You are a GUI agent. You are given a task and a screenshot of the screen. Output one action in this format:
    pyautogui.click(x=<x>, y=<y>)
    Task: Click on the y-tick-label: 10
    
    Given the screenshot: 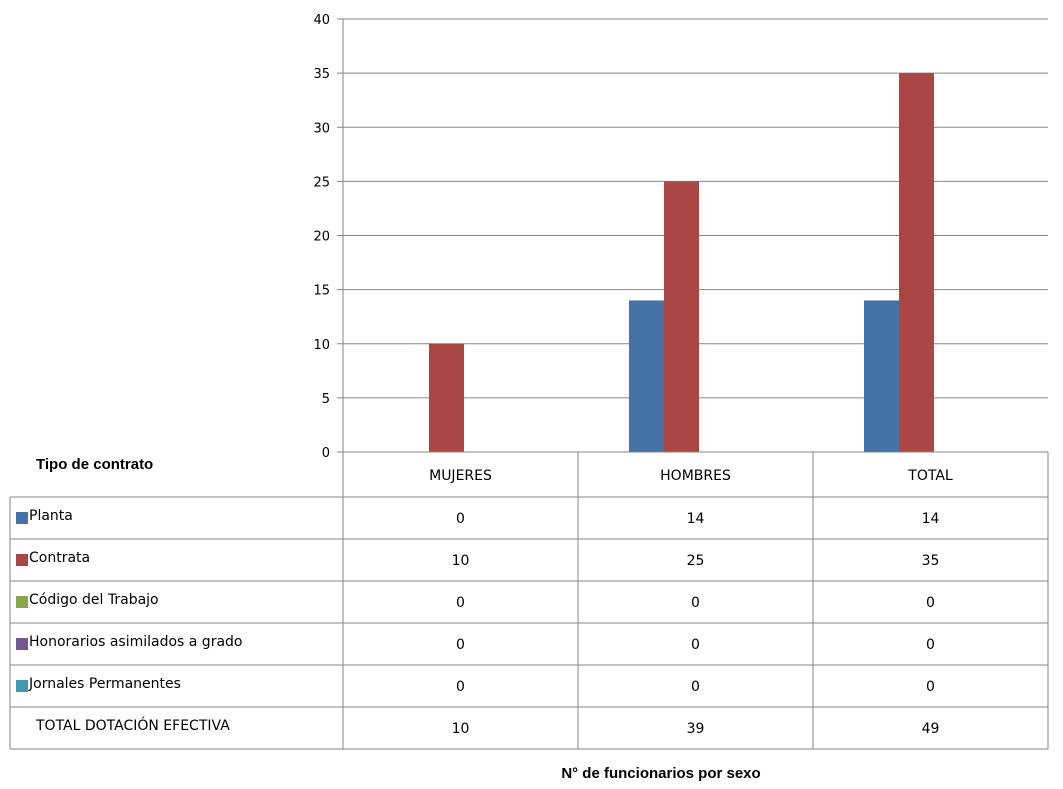 What is the action you would take?
    pyautogui.click(x=321, y=345)
    